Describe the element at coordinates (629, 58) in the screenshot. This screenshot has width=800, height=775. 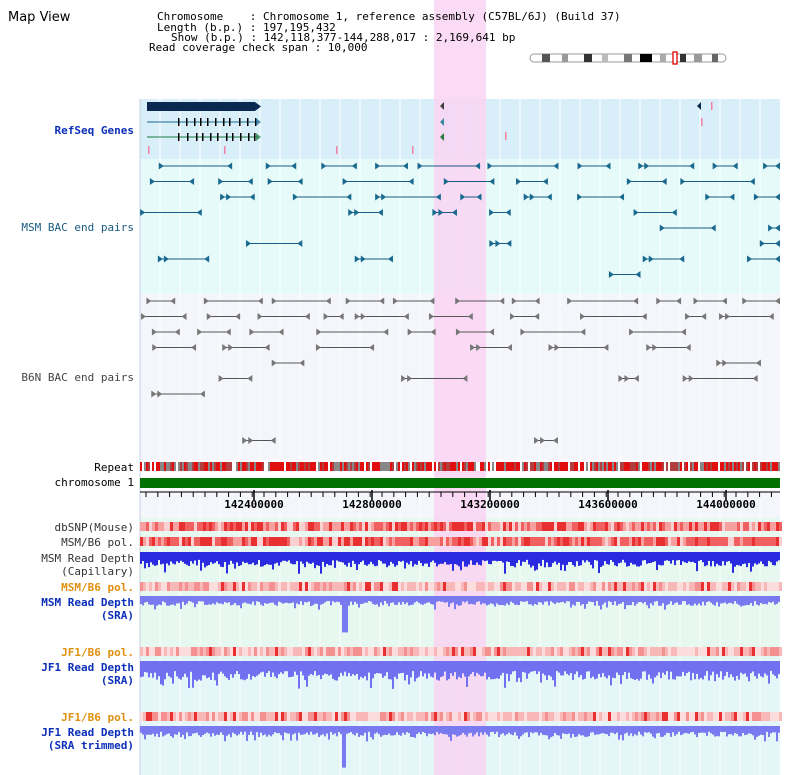
I see `chromosome-ideogram` at that location.